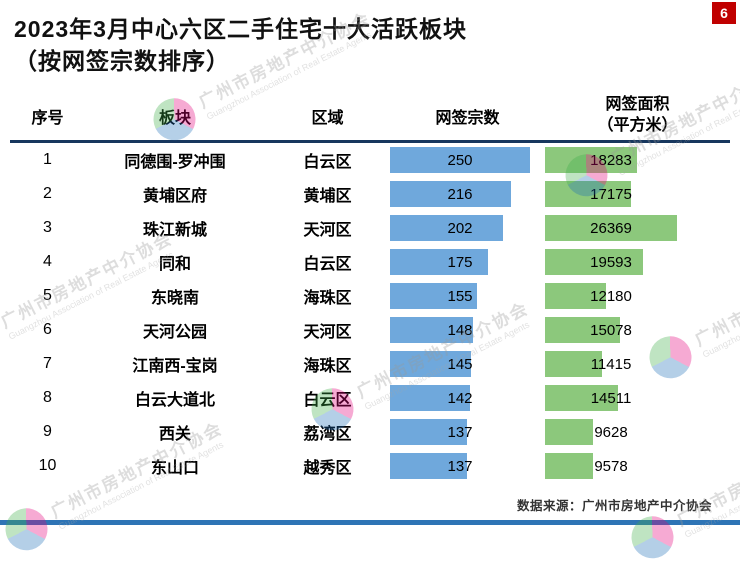 The width and height of the screenshot is (740, 566). I want to click on header-sqm: 网签面积 （平方米）, so click(637, 116).